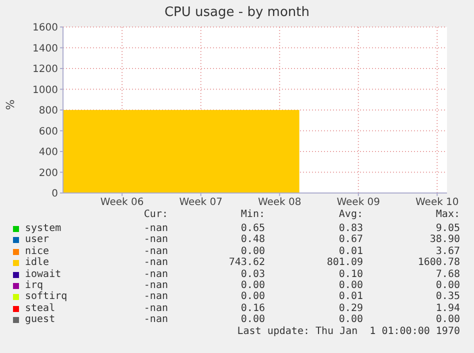 The image size is (474, 353). I want to click on y-tick-label: 200, so click(48, 173).